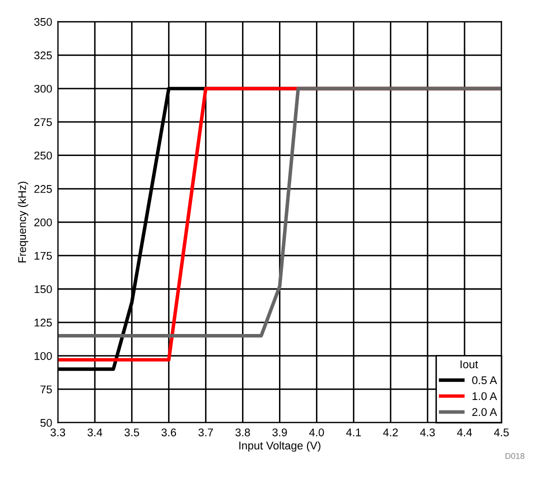 This screenshot has width=541, height=483. I want to click on y-tick-label: 325, so click(43, 55).